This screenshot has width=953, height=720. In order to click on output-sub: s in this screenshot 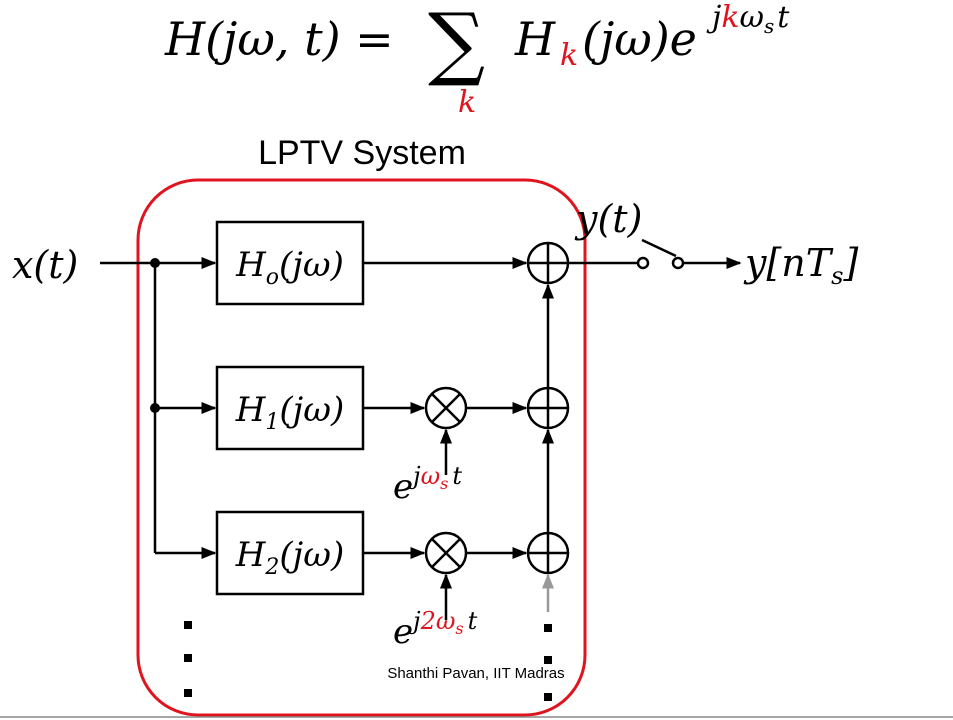, I will do `click(837, 276)`.